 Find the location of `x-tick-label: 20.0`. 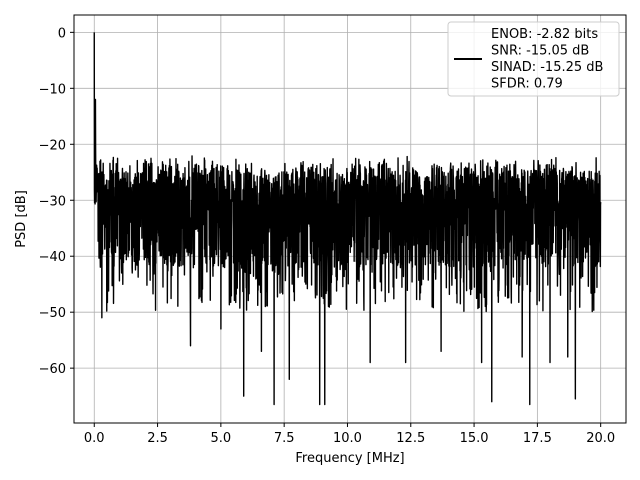

x-tick-label: 20.0 is located at coordinates (600, 438).